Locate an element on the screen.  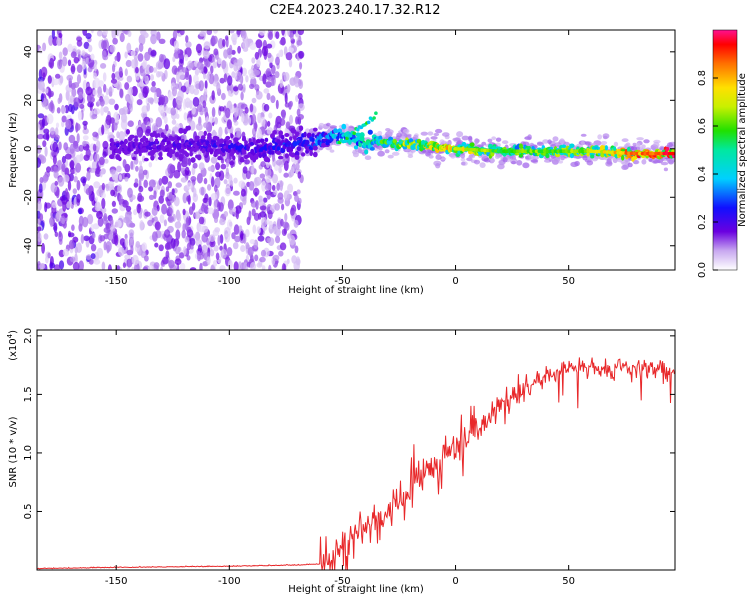
y-tick-label: -40 is located at coordinates (28, 246).